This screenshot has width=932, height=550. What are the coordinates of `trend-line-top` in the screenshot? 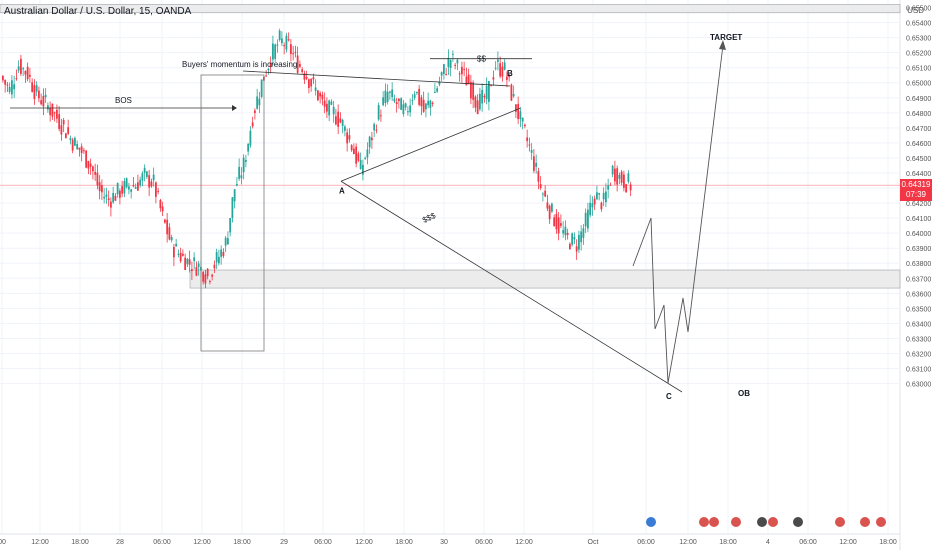 It's located at (376, 78).